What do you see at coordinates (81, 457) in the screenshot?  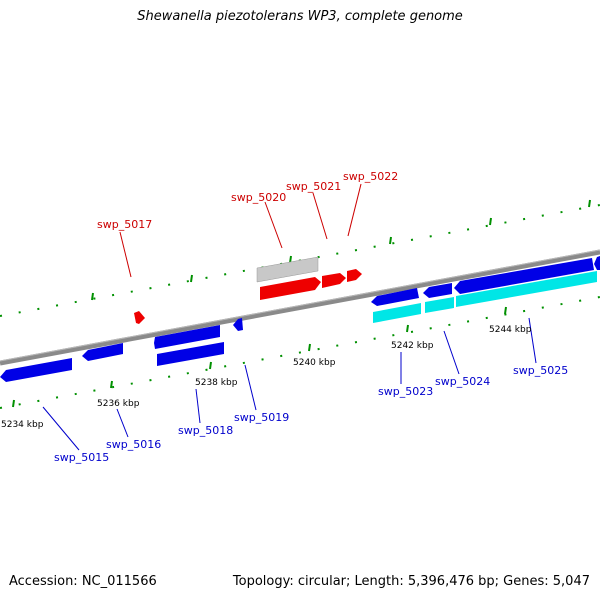 I see `gene-label-swp-5015: swp_5015` at bounding box center [81, 457].